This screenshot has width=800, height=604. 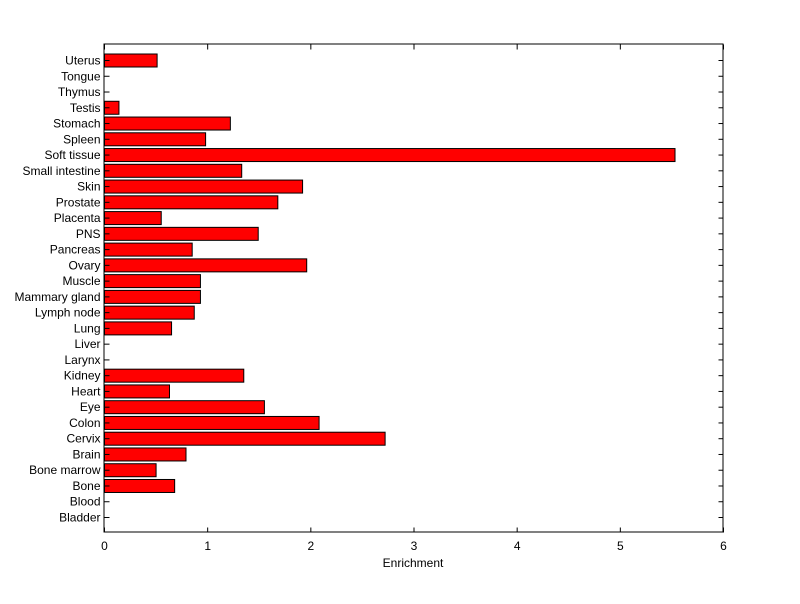 What do you see at coordinates (81, 76) in the screenshot?
I see `y-tick-label: Tongue` at bounding box center [81, 76].